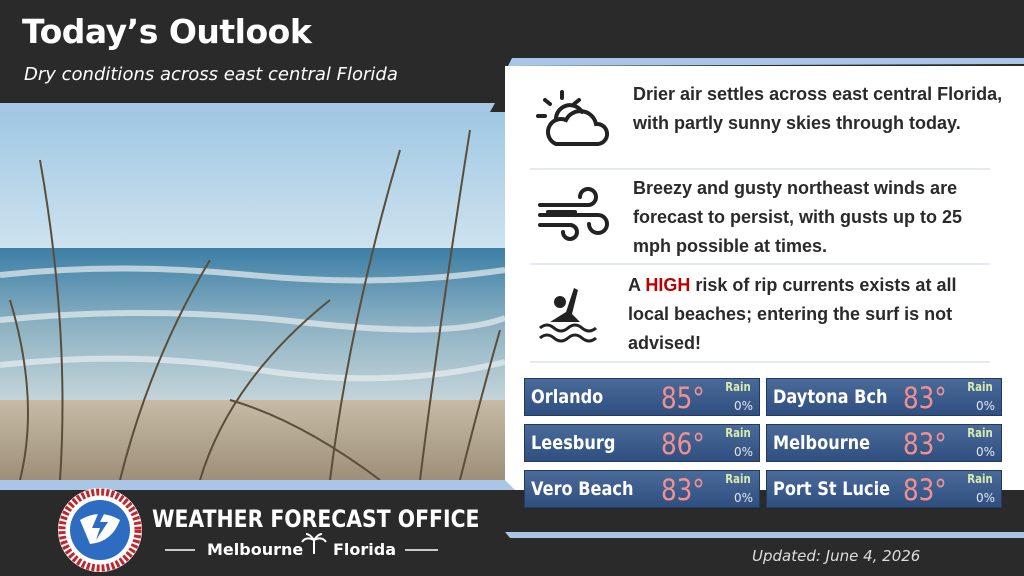 This screenshot has width=1024, height=576. Describe the element at coordinates (683, 398) in the screenshot. I see `city-temp: 85°` at that location.